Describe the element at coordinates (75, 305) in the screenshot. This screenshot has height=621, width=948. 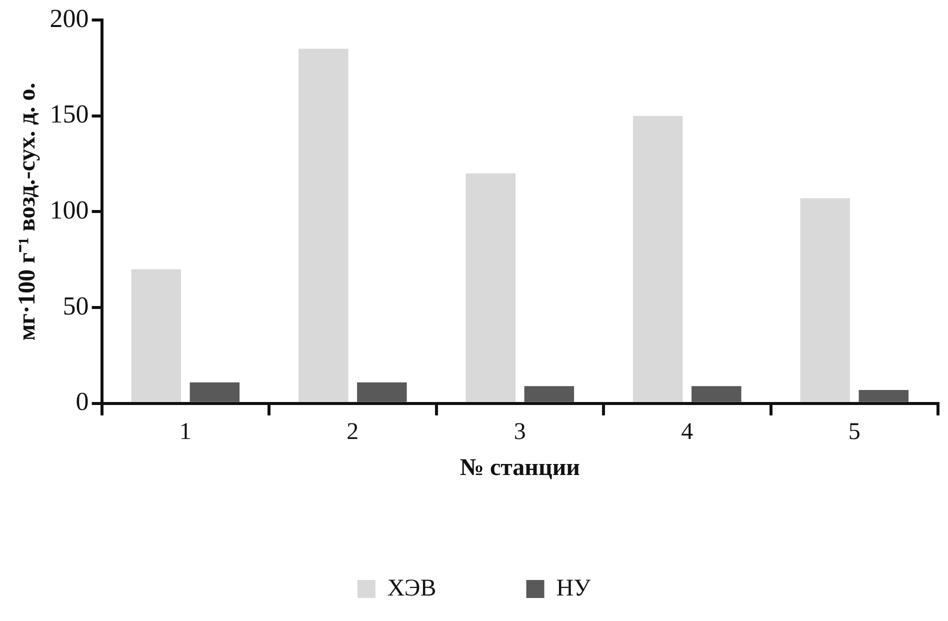
I see `y-tick-label: 50` at that location.